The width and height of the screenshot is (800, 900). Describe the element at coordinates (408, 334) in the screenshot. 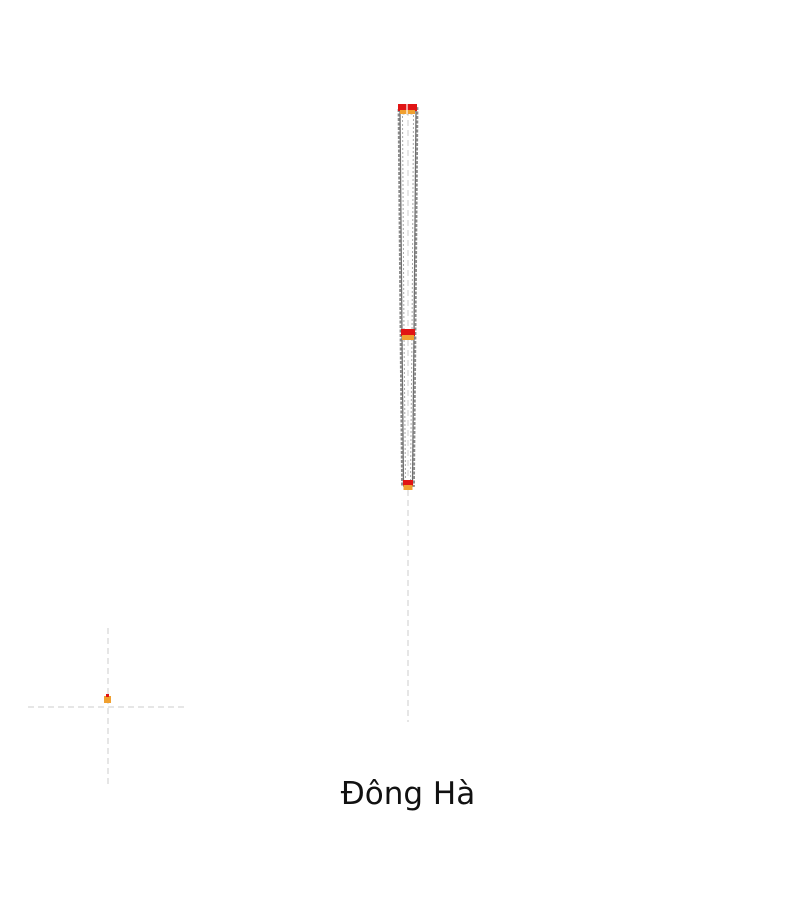

I see `marker-middle` at that location.